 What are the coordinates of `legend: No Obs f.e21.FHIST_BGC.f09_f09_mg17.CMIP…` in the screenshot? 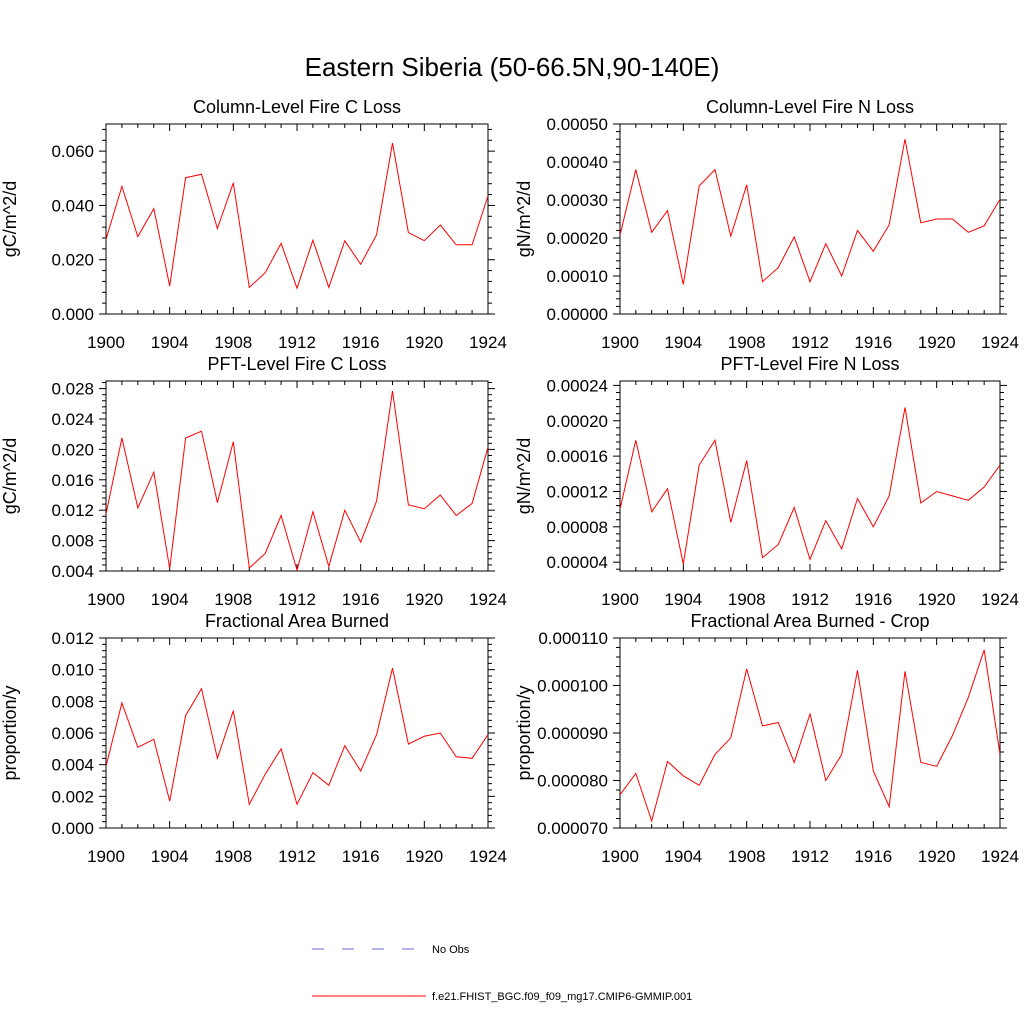 It's located at (502, 973).